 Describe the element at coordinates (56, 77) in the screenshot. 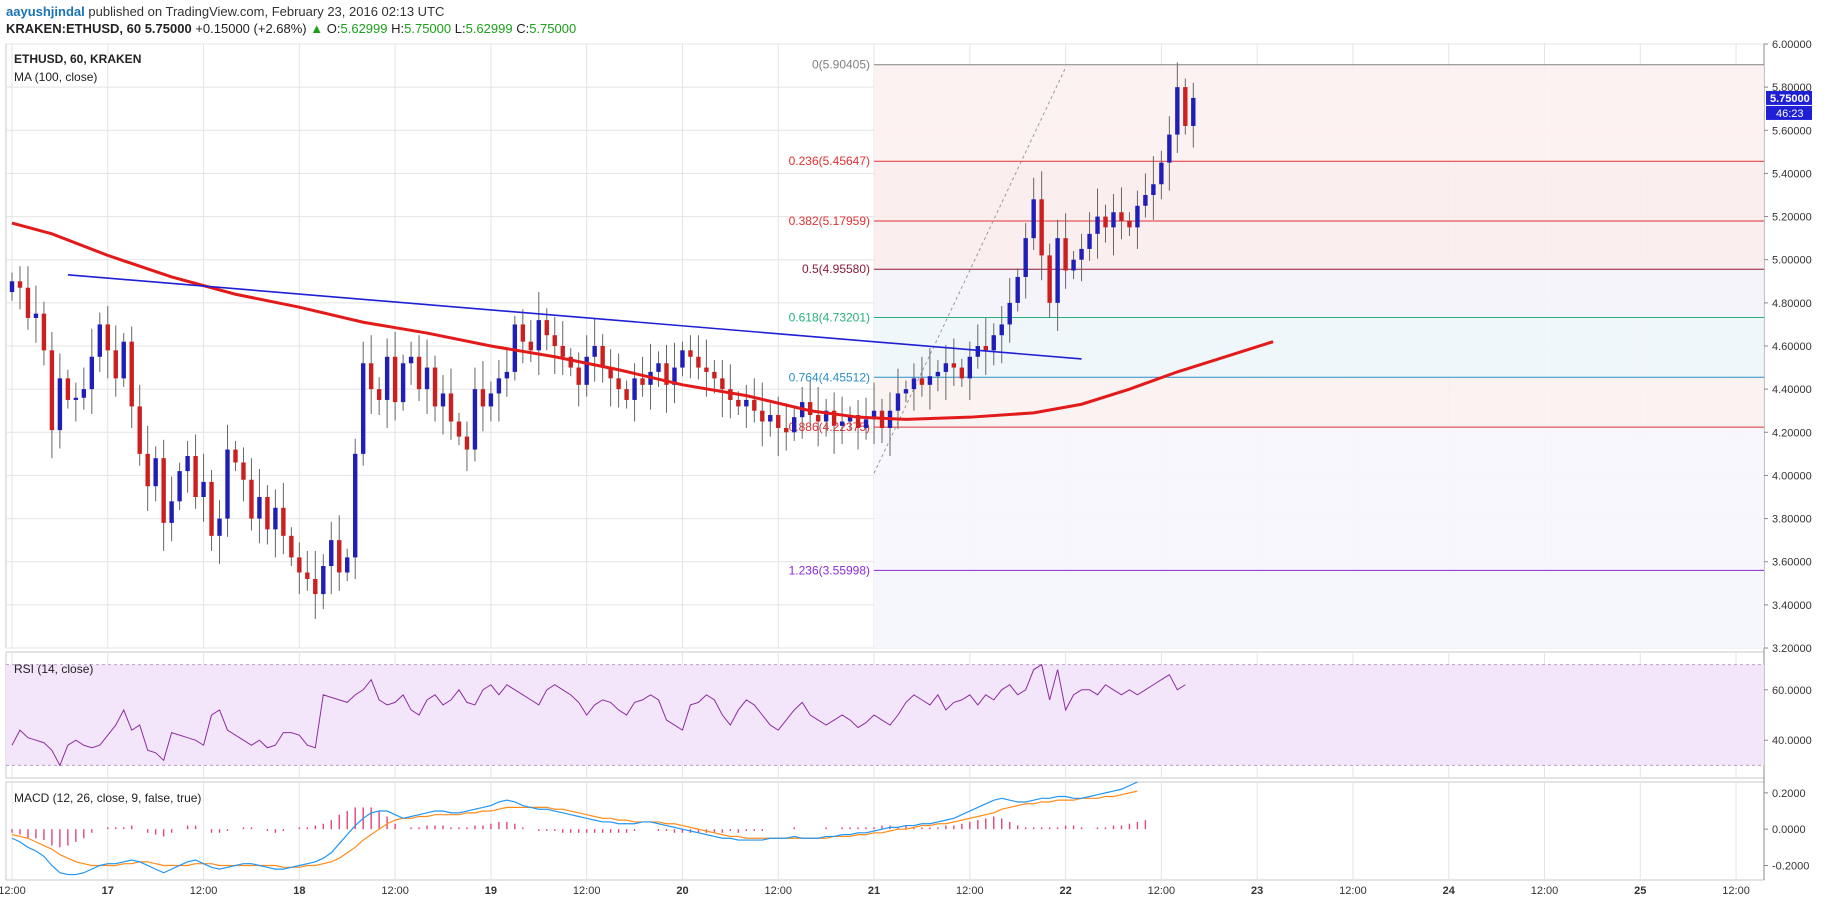

I see `ma-legend: MA (100, close)` at that location.